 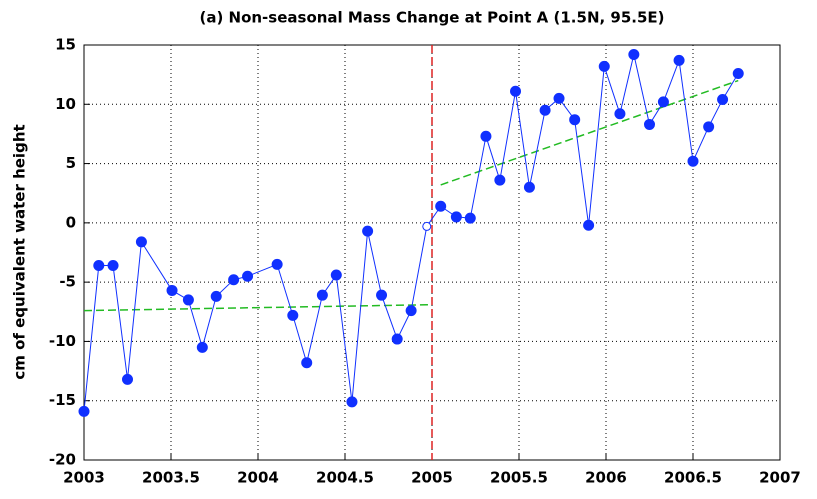 I want to click on x-tick-label: 2007, so click(x=780, y=478).